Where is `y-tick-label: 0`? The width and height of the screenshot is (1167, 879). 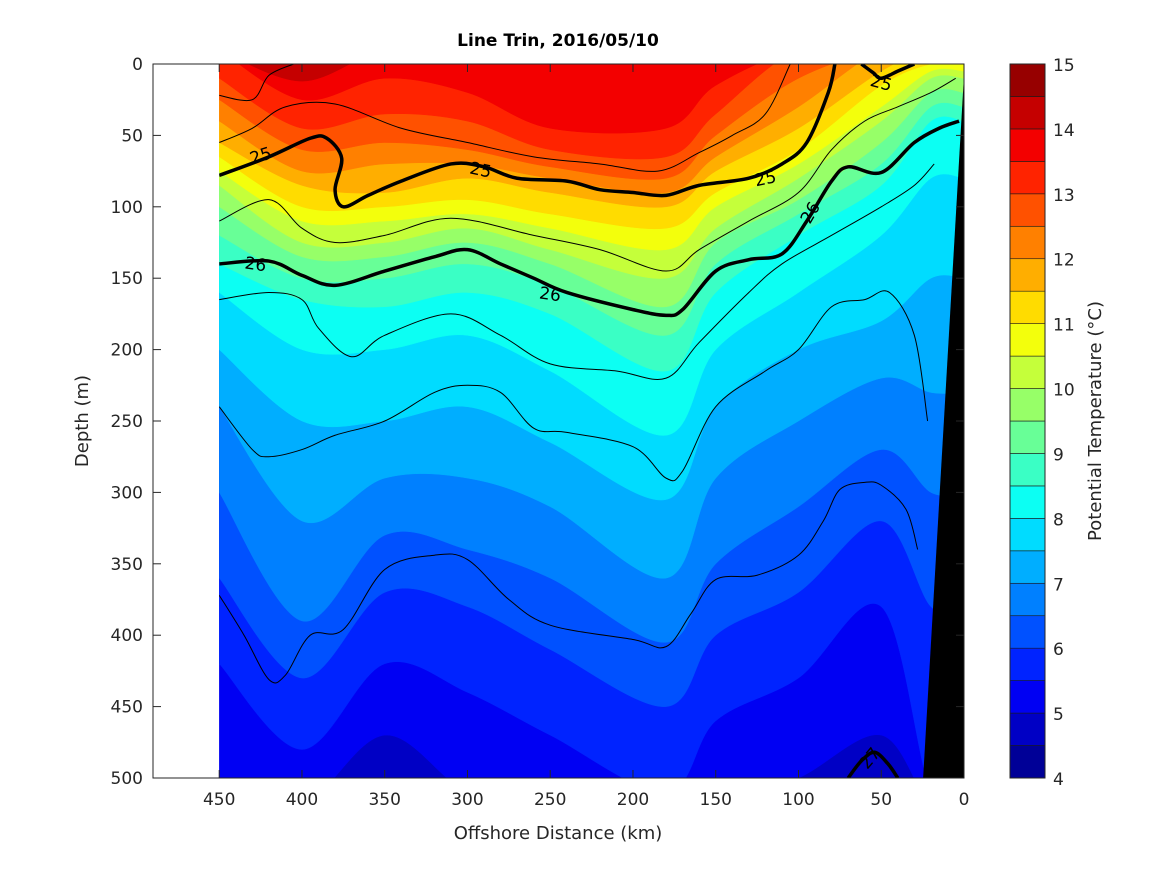 y-tick-label: 0 is located at coordinates (137, 65).